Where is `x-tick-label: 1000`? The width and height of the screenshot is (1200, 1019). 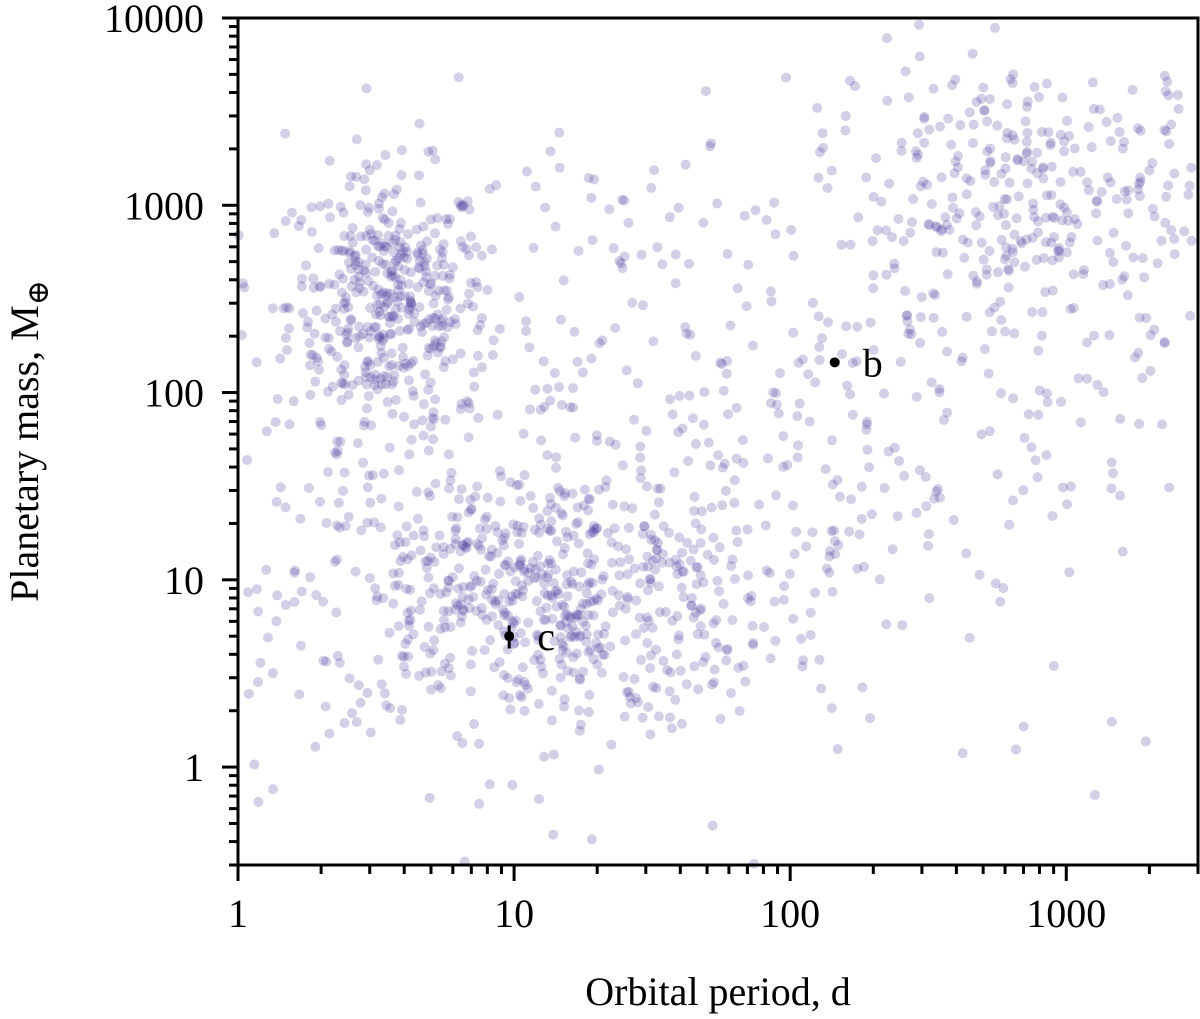
x-tick-label: 1000 is located at coordinates (1066, 913).